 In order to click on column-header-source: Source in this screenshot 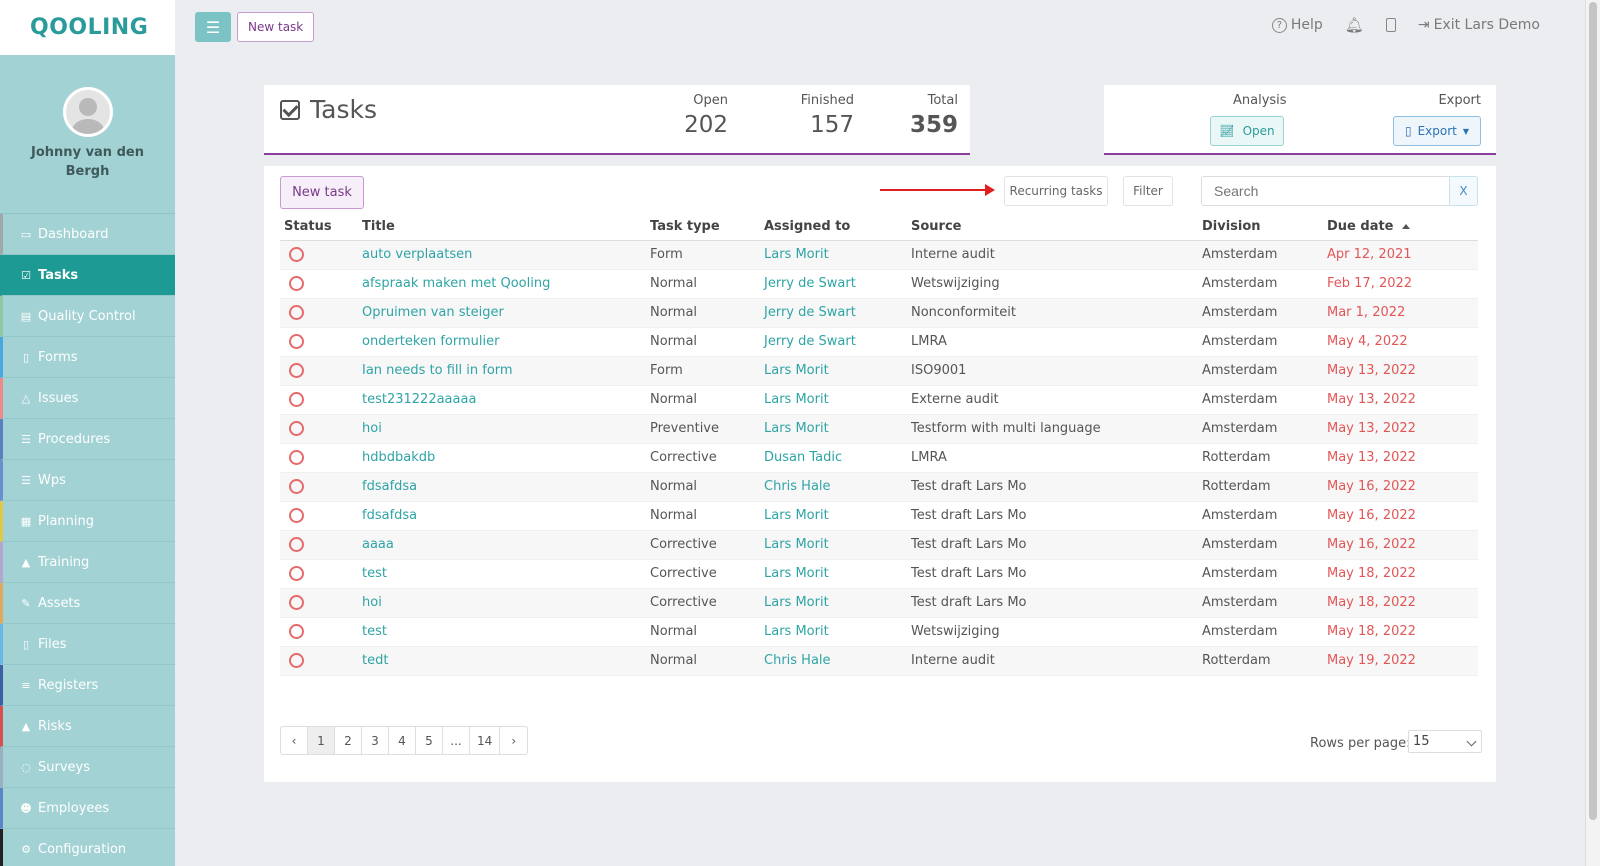, I will do `click(1052, 227)`.